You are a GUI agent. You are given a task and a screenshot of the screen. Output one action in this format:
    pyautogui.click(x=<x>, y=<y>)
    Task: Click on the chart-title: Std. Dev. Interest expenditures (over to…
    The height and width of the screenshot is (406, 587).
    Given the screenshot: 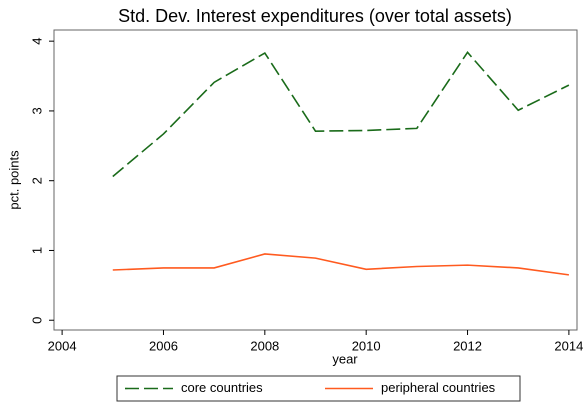 What is the action you would take?
    pyautogui.click(x=315, y=16)
    